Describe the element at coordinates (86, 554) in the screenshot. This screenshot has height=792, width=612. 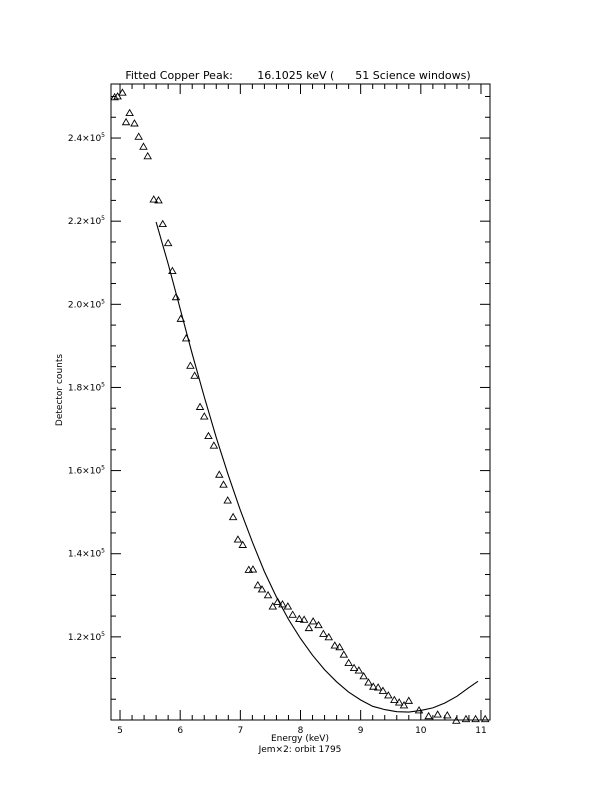
I see `y-tick-label: 1.4×10⁵` at that location.